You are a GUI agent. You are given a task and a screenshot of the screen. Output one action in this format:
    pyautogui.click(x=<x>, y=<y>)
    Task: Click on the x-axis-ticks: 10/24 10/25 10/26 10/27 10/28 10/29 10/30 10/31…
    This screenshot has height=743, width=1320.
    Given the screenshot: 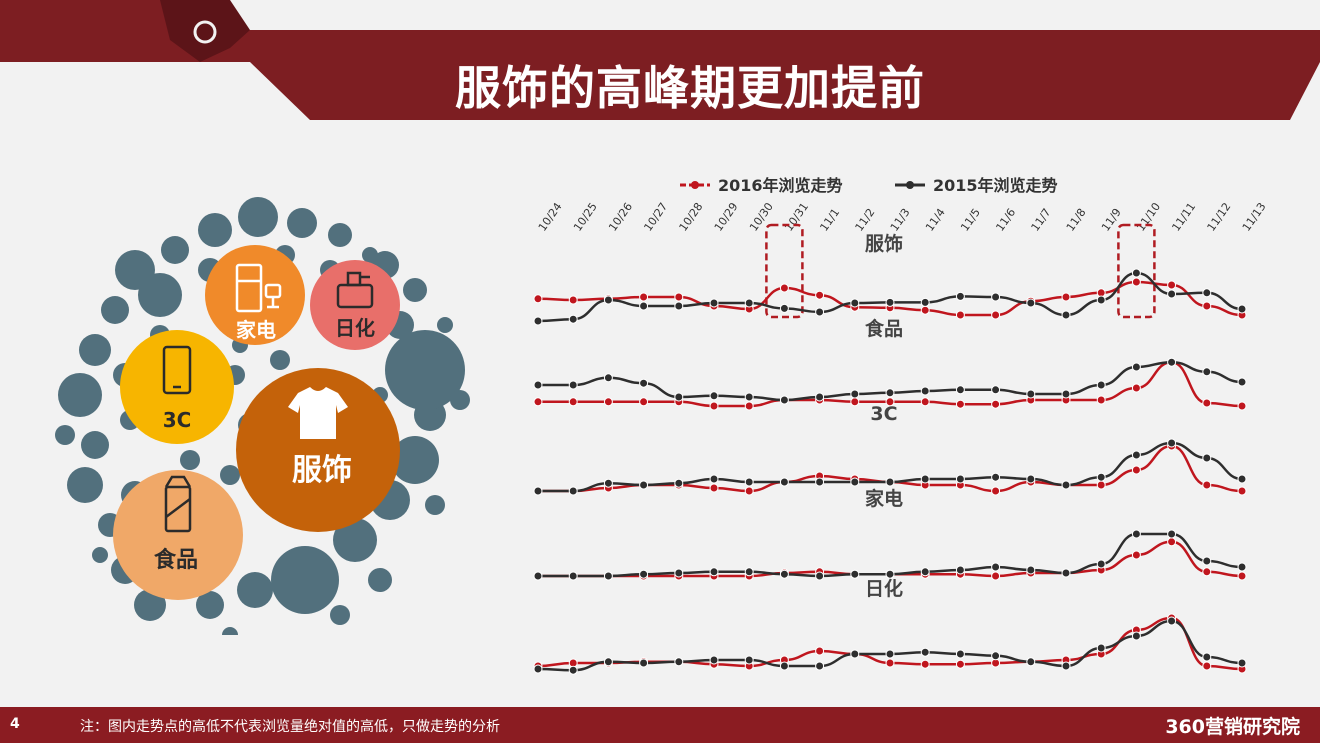 What is the action you would take?
    pyautogui.click(x=902, y=216)
    